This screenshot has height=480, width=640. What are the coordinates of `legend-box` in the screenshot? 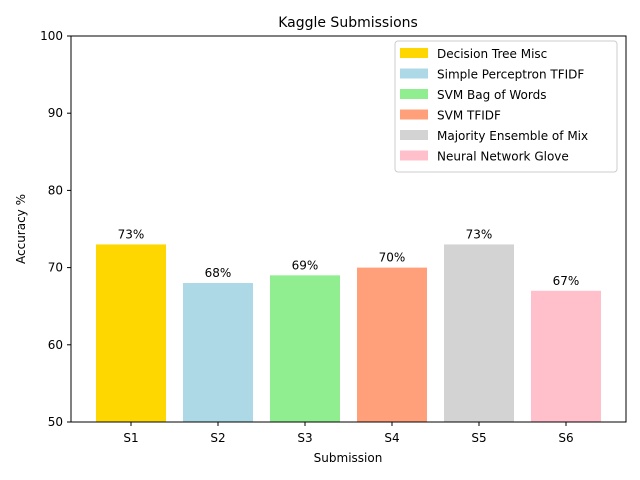 It's located at (506, 106).